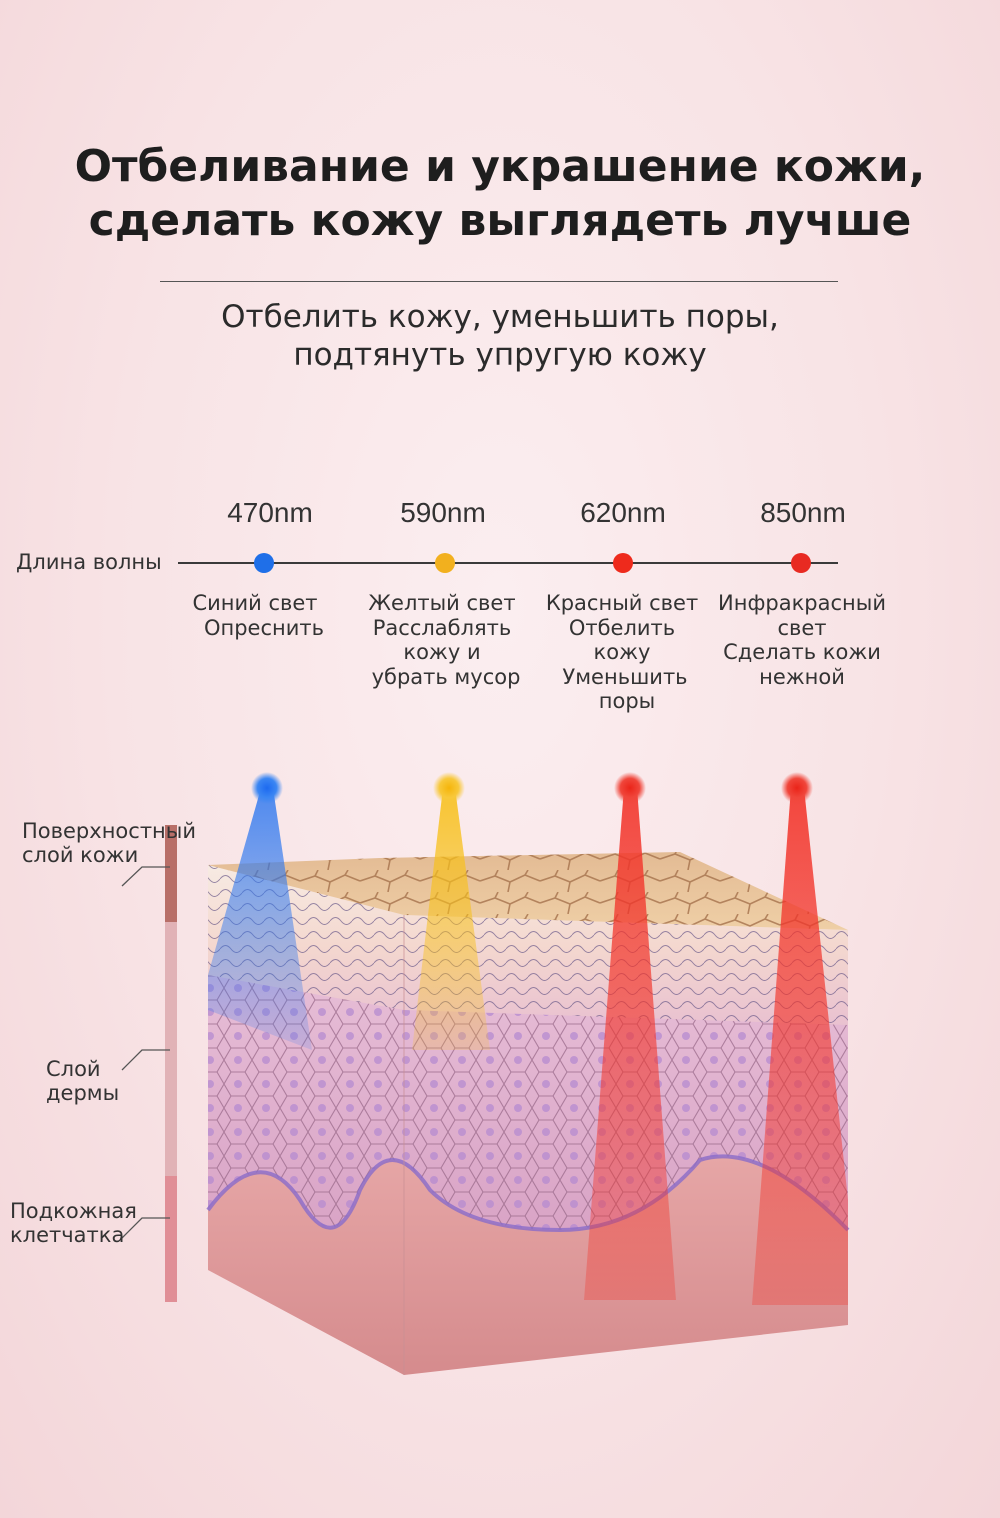 The image size is (1000, 1518). I want to click on desc-line: Сделать кожи, so click(802, 652).